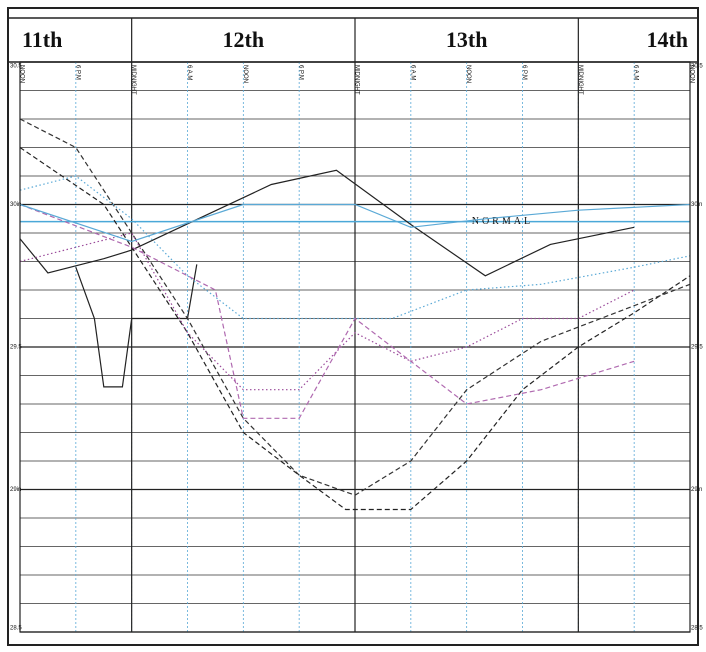  I want to click on y-tick-label-right: 29in, so click(696, 490).